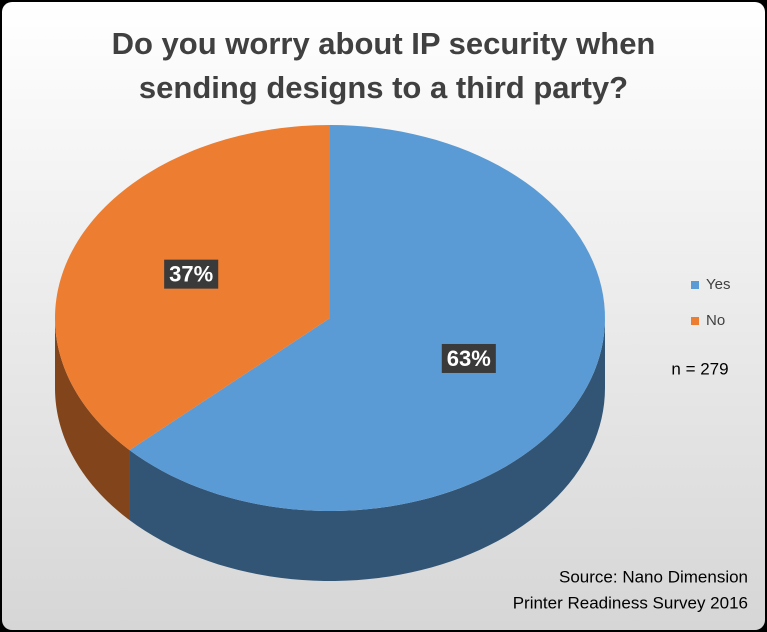 The width and height of the screenshot is (767, 632). What do you see at coordinates (92, 419) in the screenshot?
I see `slice-side` at bounding box center [92, 419].